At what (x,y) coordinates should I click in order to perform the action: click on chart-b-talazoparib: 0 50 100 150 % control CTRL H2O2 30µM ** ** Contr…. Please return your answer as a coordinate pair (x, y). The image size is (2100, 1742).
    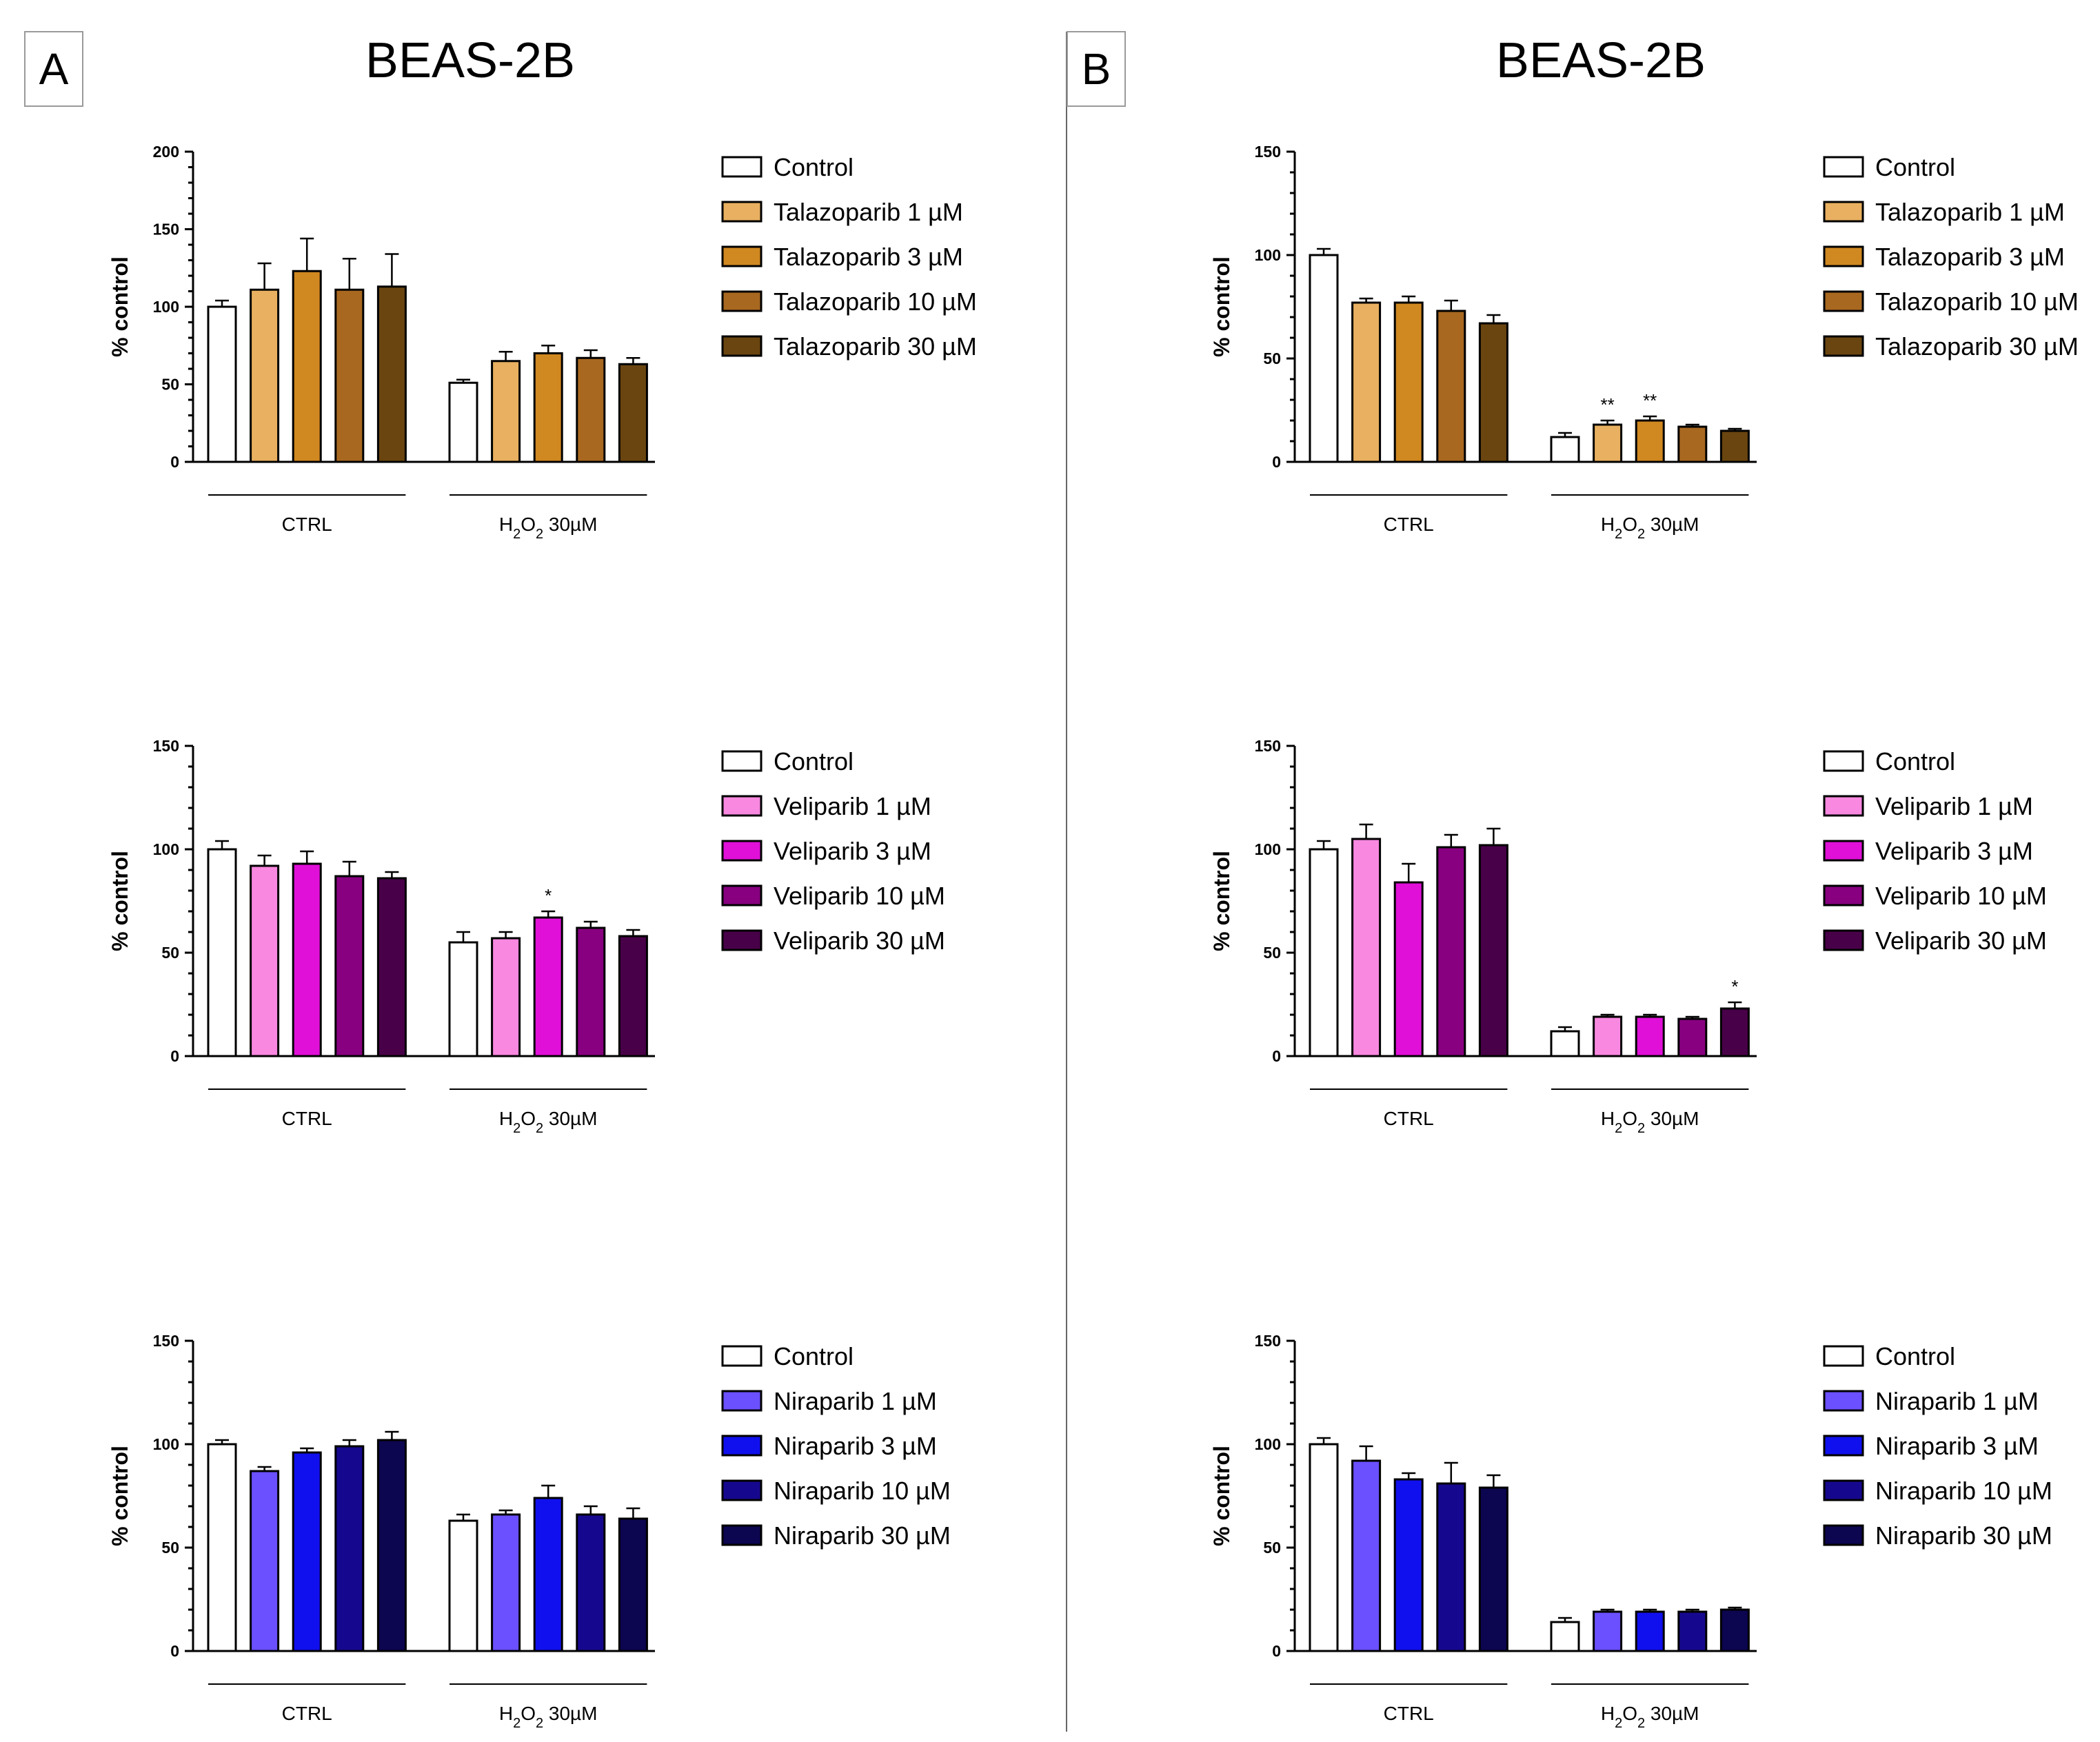
    Looking at the image, I should click on (1644, 342).